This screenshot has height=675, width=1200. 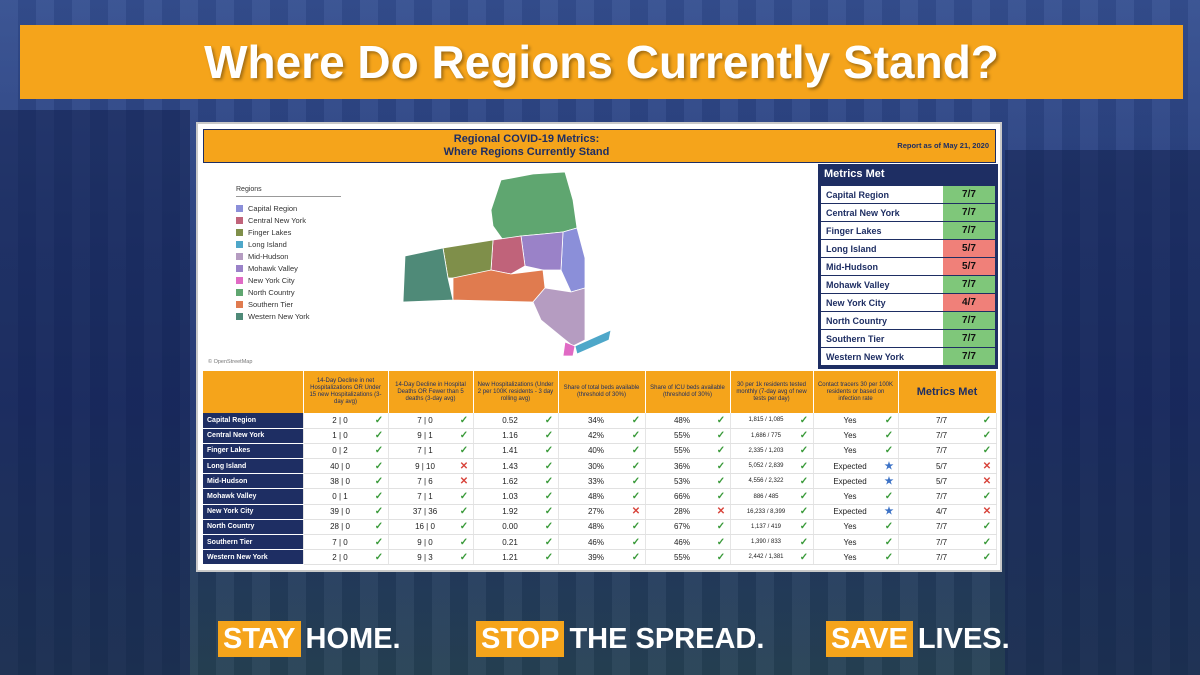 I want to click on table-cell-value: 0 | 1, so click(x=340, y=497).